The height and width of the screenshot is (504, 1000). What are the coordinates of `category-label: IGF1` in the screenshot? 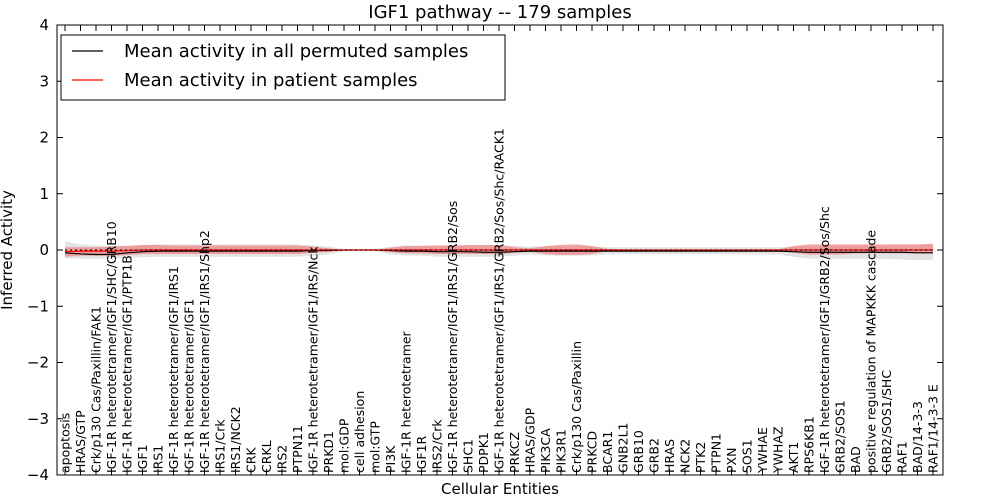 It's located at (142, 458).